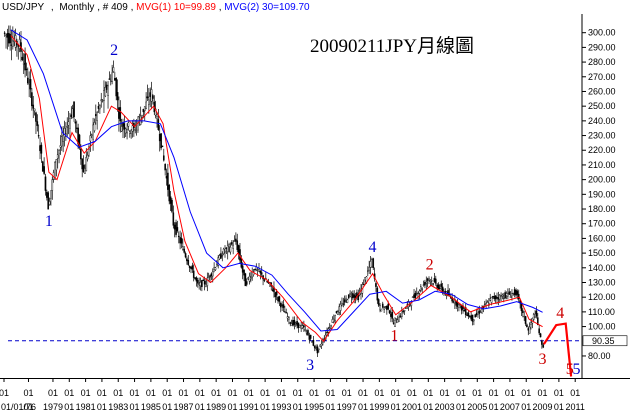  Describe the element at coordinates (510, 407) in the screenshot. I see `x-tick-label: 2007` at that location.